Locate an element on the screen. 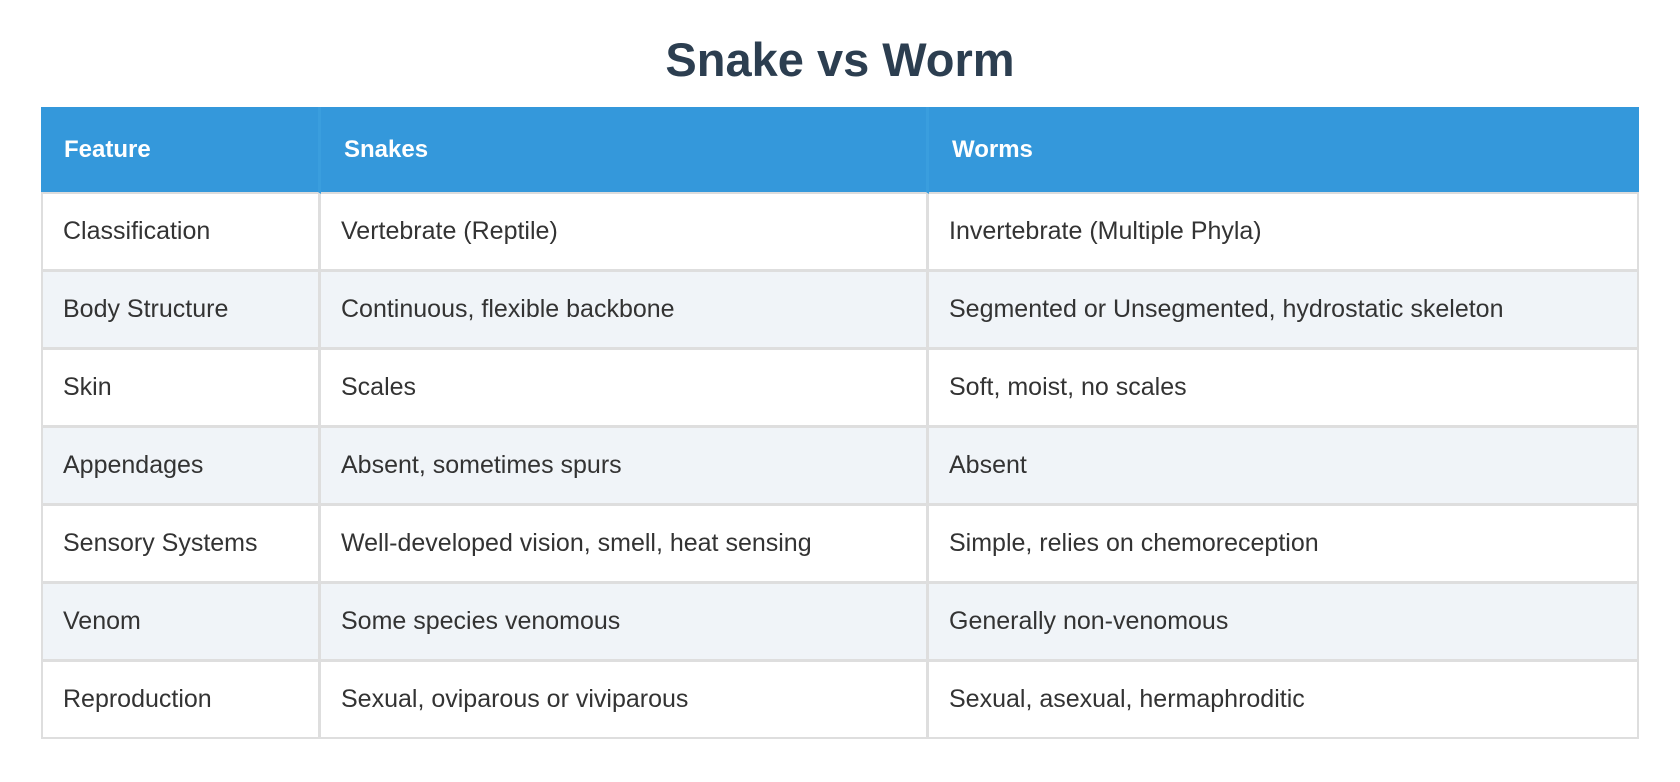 This screenshot has height=782, width=1680. cell-snakes: Scales is located at coordinates (625, 389).